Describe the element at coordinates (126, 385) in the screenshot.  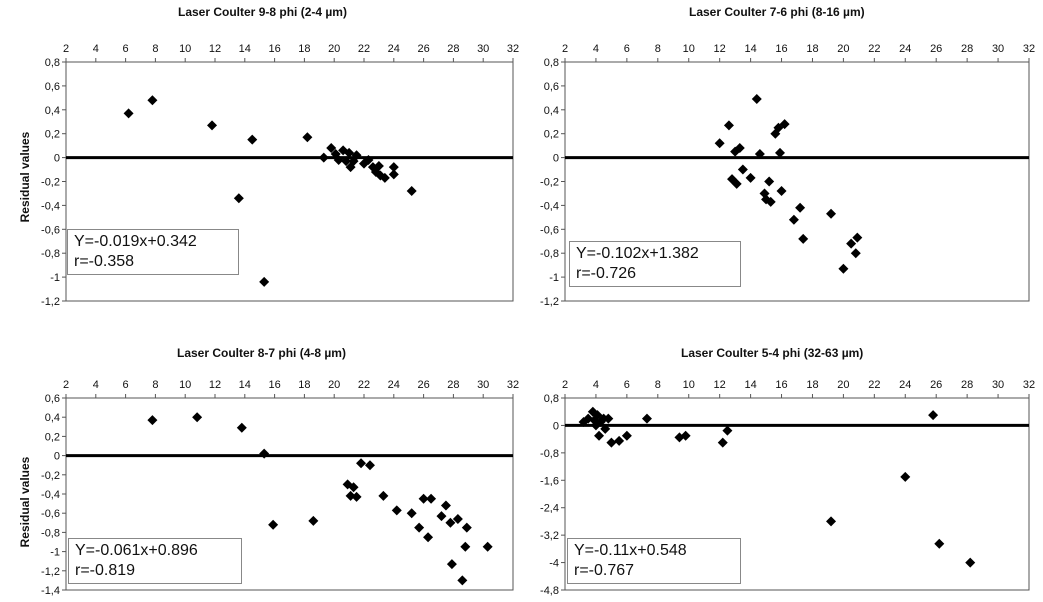
I see `panel-3-x-tick-label: 6` at that location.